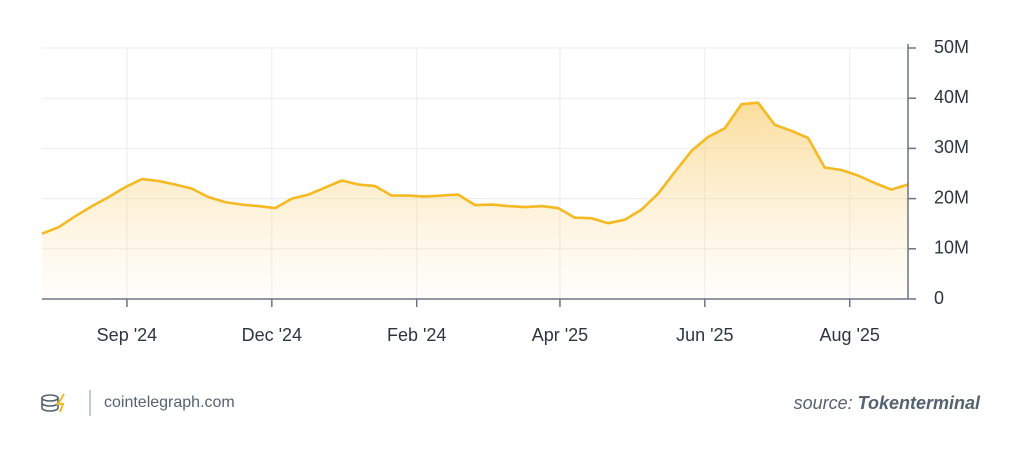 The width and height of the screenshot is (1024, 460). I want to click on source: source: Tokenterminal, so click(887, 403).